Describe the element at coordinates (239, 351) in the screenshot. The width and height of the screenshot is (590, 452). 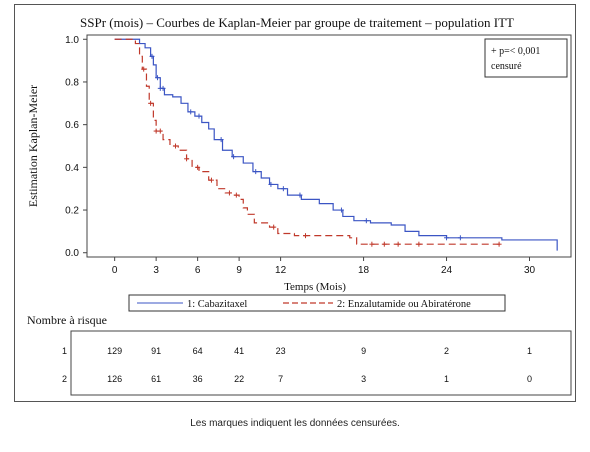
I see `risk-cell: 41` at that location.